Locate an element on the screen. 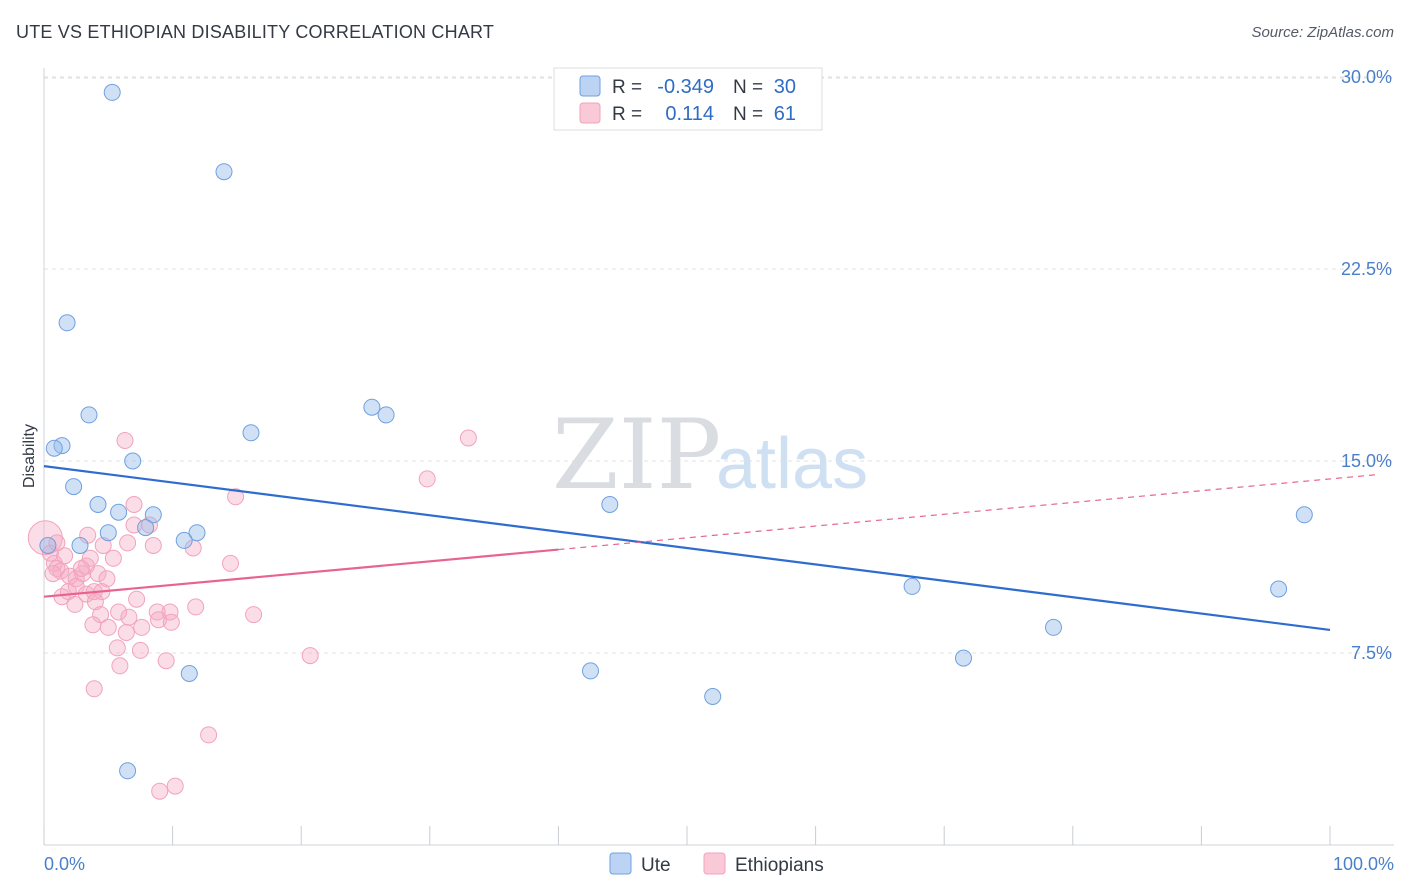 The image size is (1406, 892). source-label: Source: ZipAtlas.com is located at coordinates (1322, 32).